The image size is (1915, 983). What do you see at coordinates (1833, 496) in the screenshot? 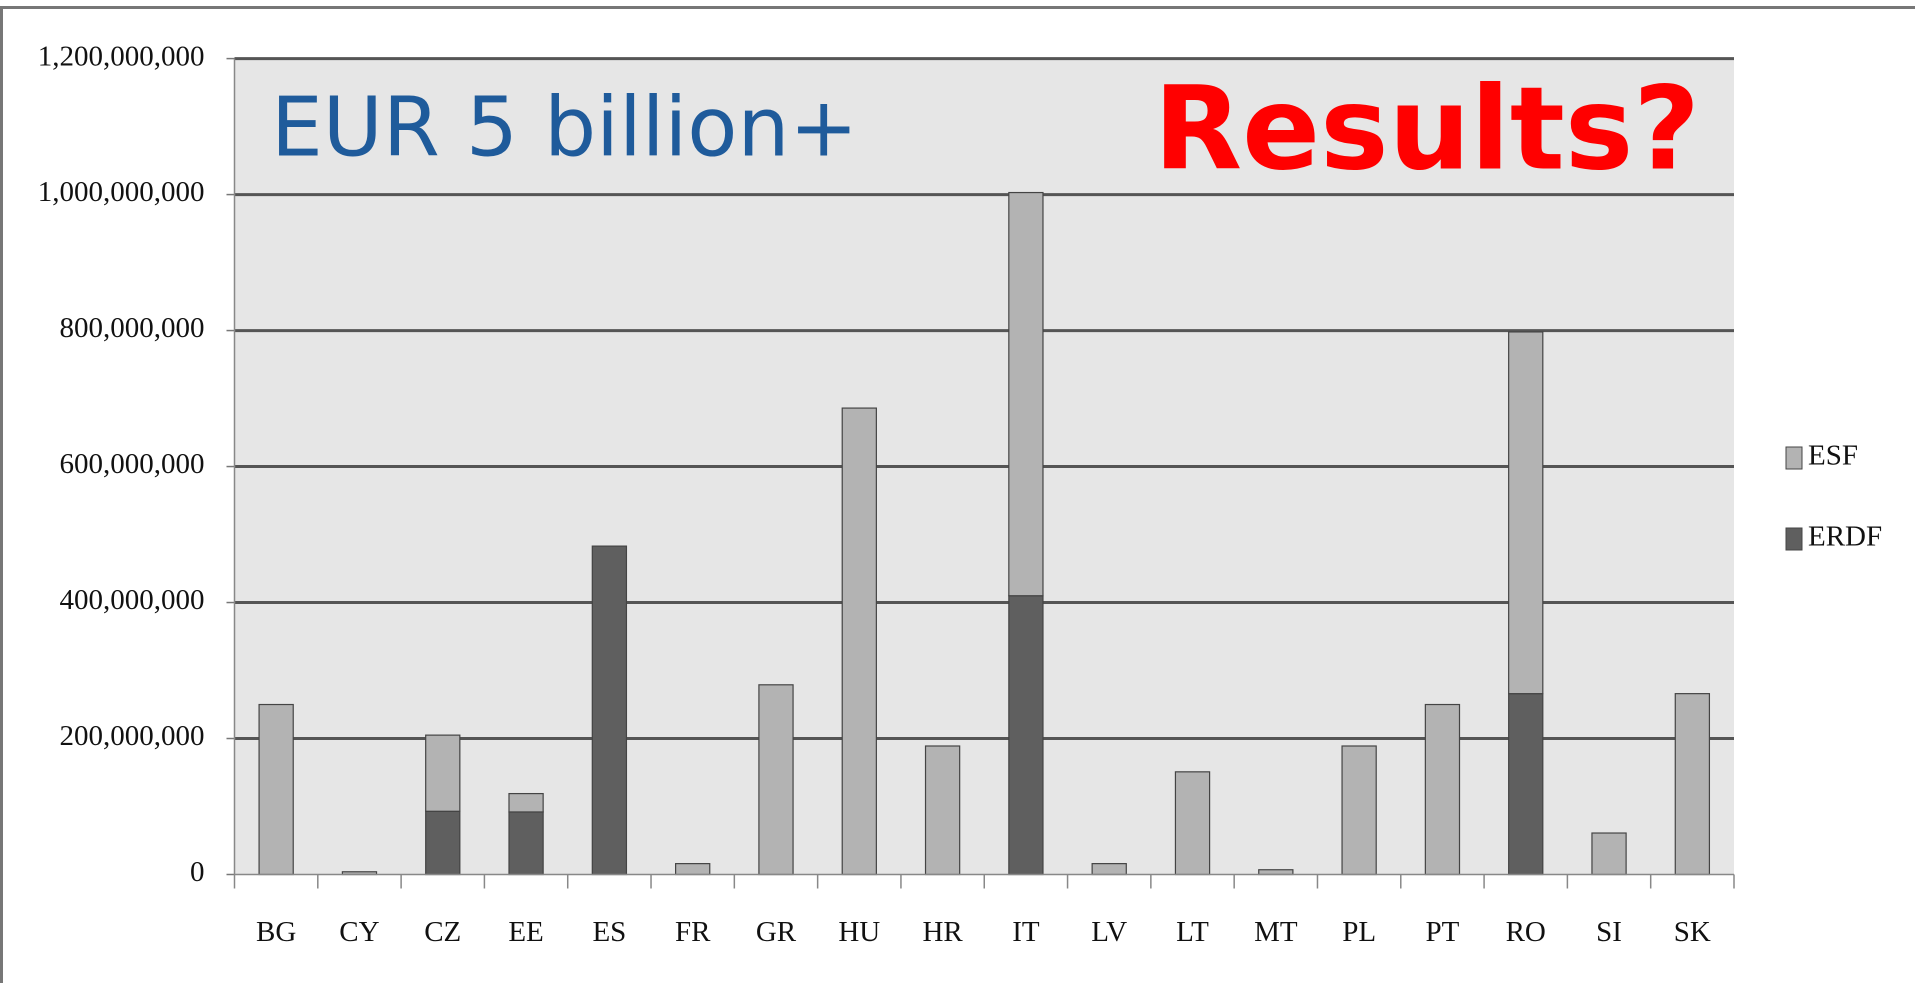
I see `legend: ESF ERDF` at bounding box center [1833, 496].